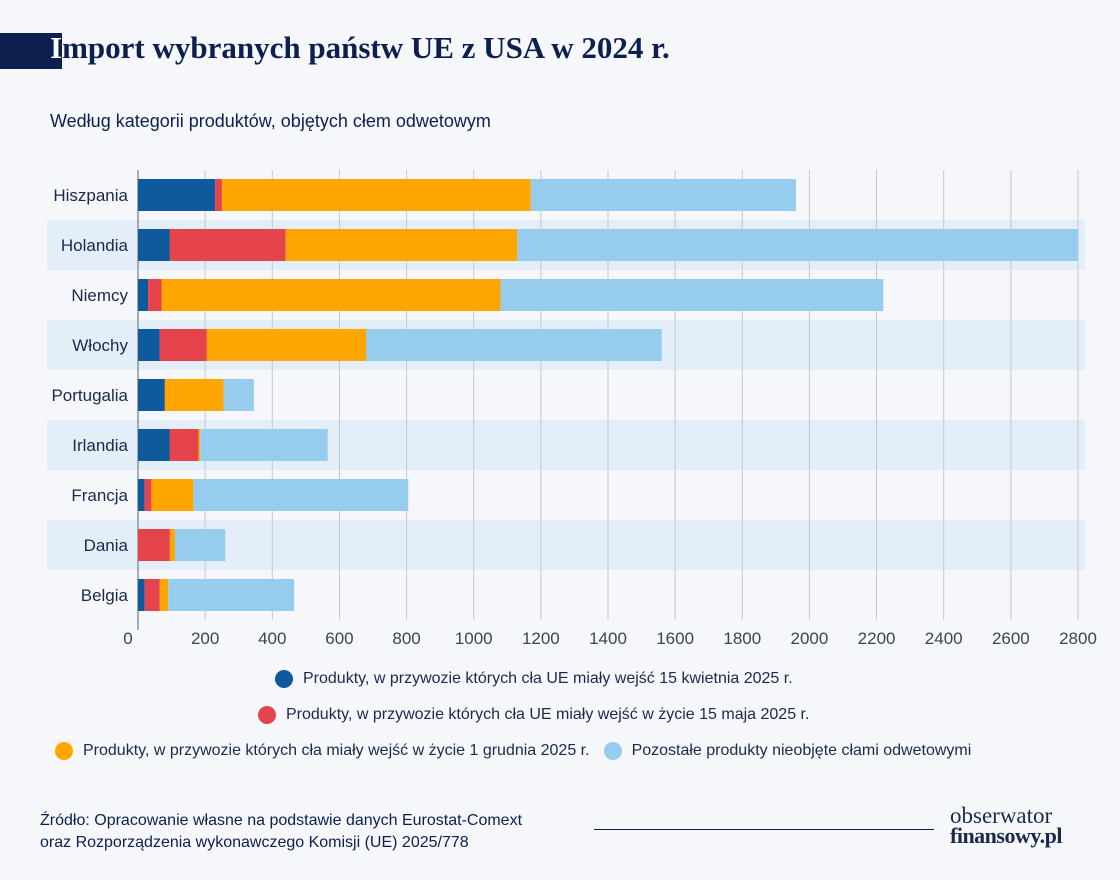 Image resolution: width=1120 pixels, height=880 pixels. Describe the element at coordinates (31, 51) in the screenshot. I see `title-accent-bar` at that location.